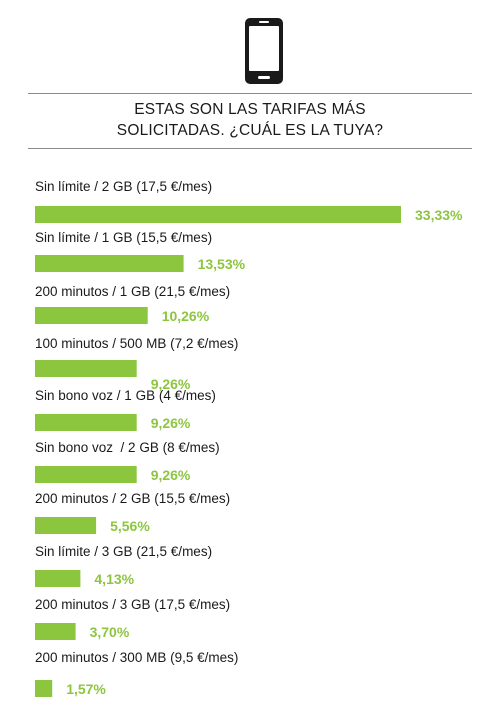  Describe the element at coordinates (123, 237) in the screenshot. I see `category-label: Sin límite / 1 GB (15,5 €/mes)` at that location.